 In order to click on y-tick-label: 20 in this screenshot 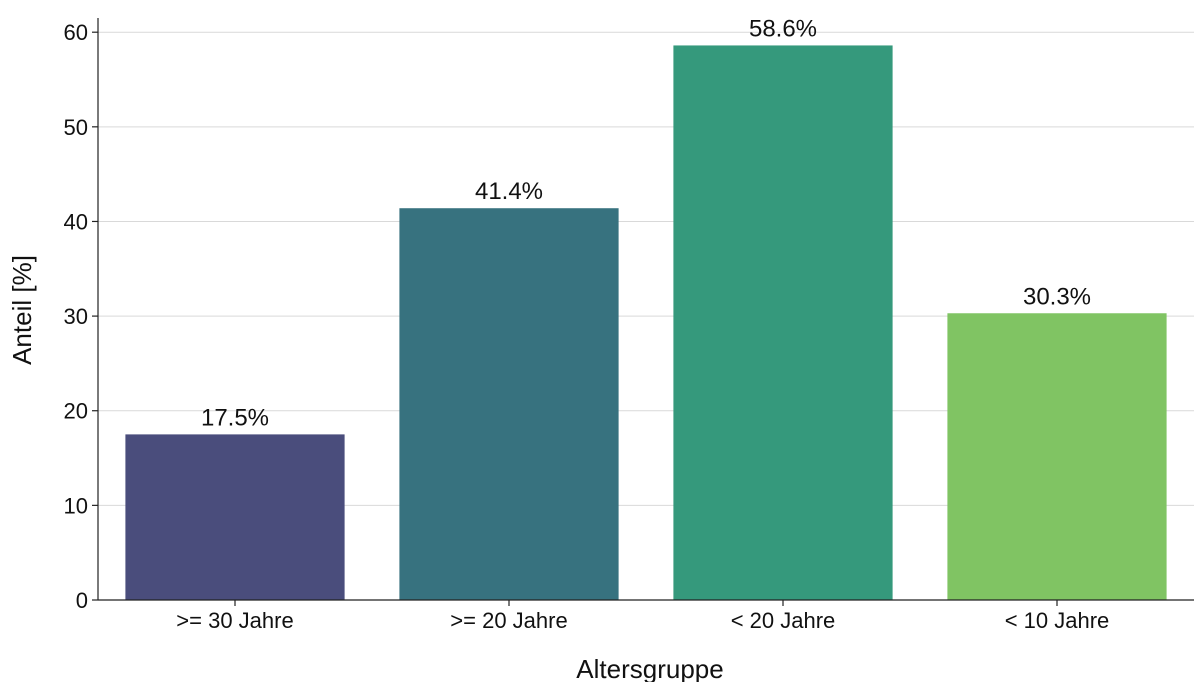, I will do `click(76, 411)`.